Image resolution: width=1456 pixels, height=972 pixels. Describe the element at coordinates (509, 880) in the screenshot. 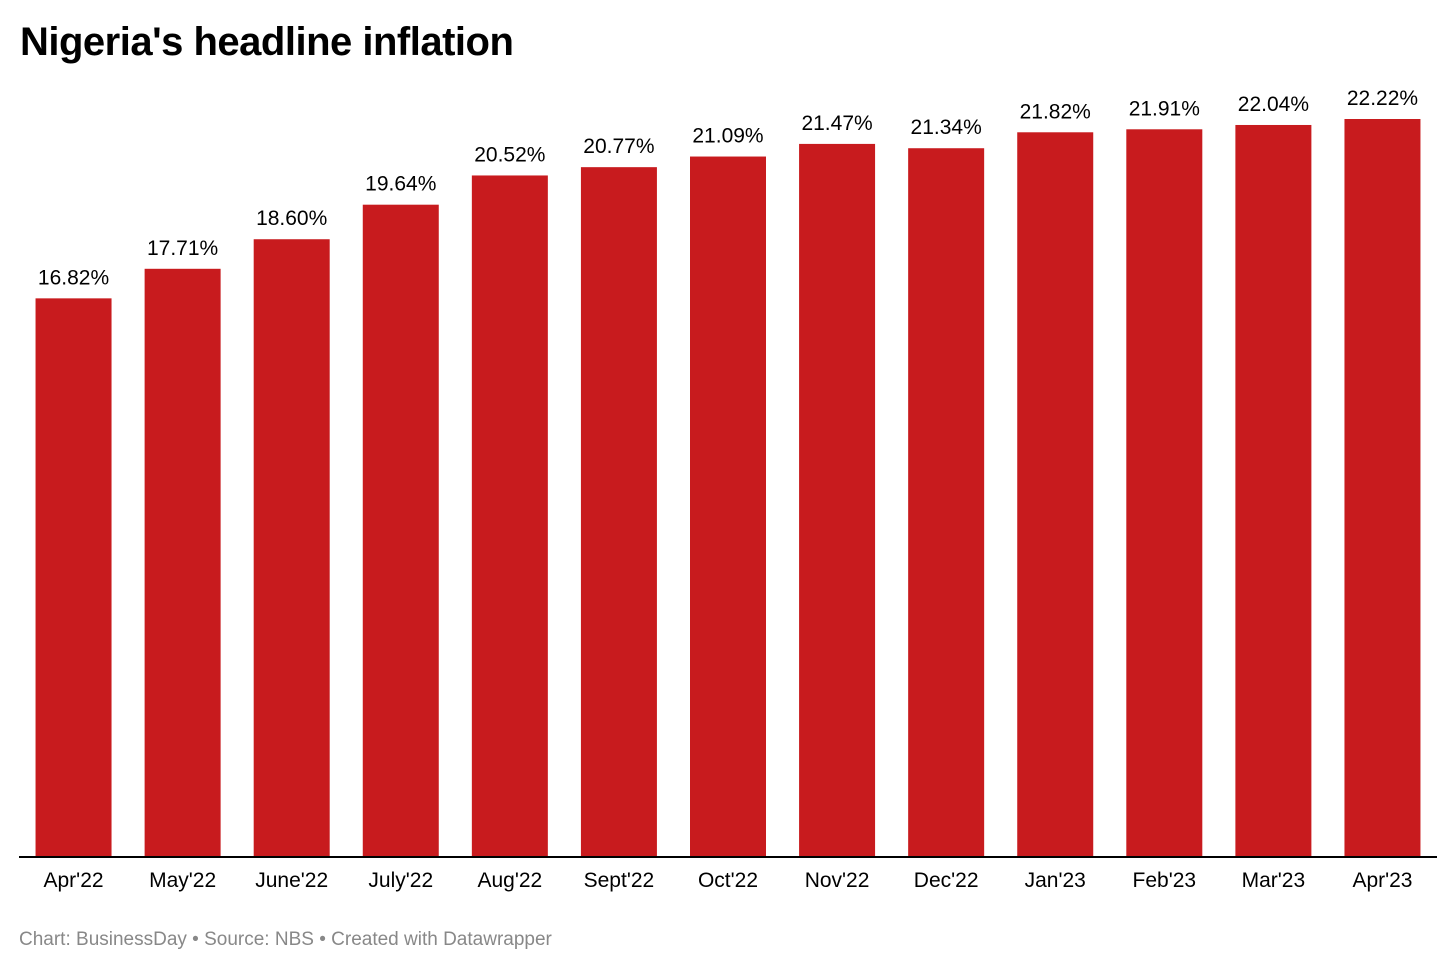

I see `x-tick-label: Aug'22` at that location.